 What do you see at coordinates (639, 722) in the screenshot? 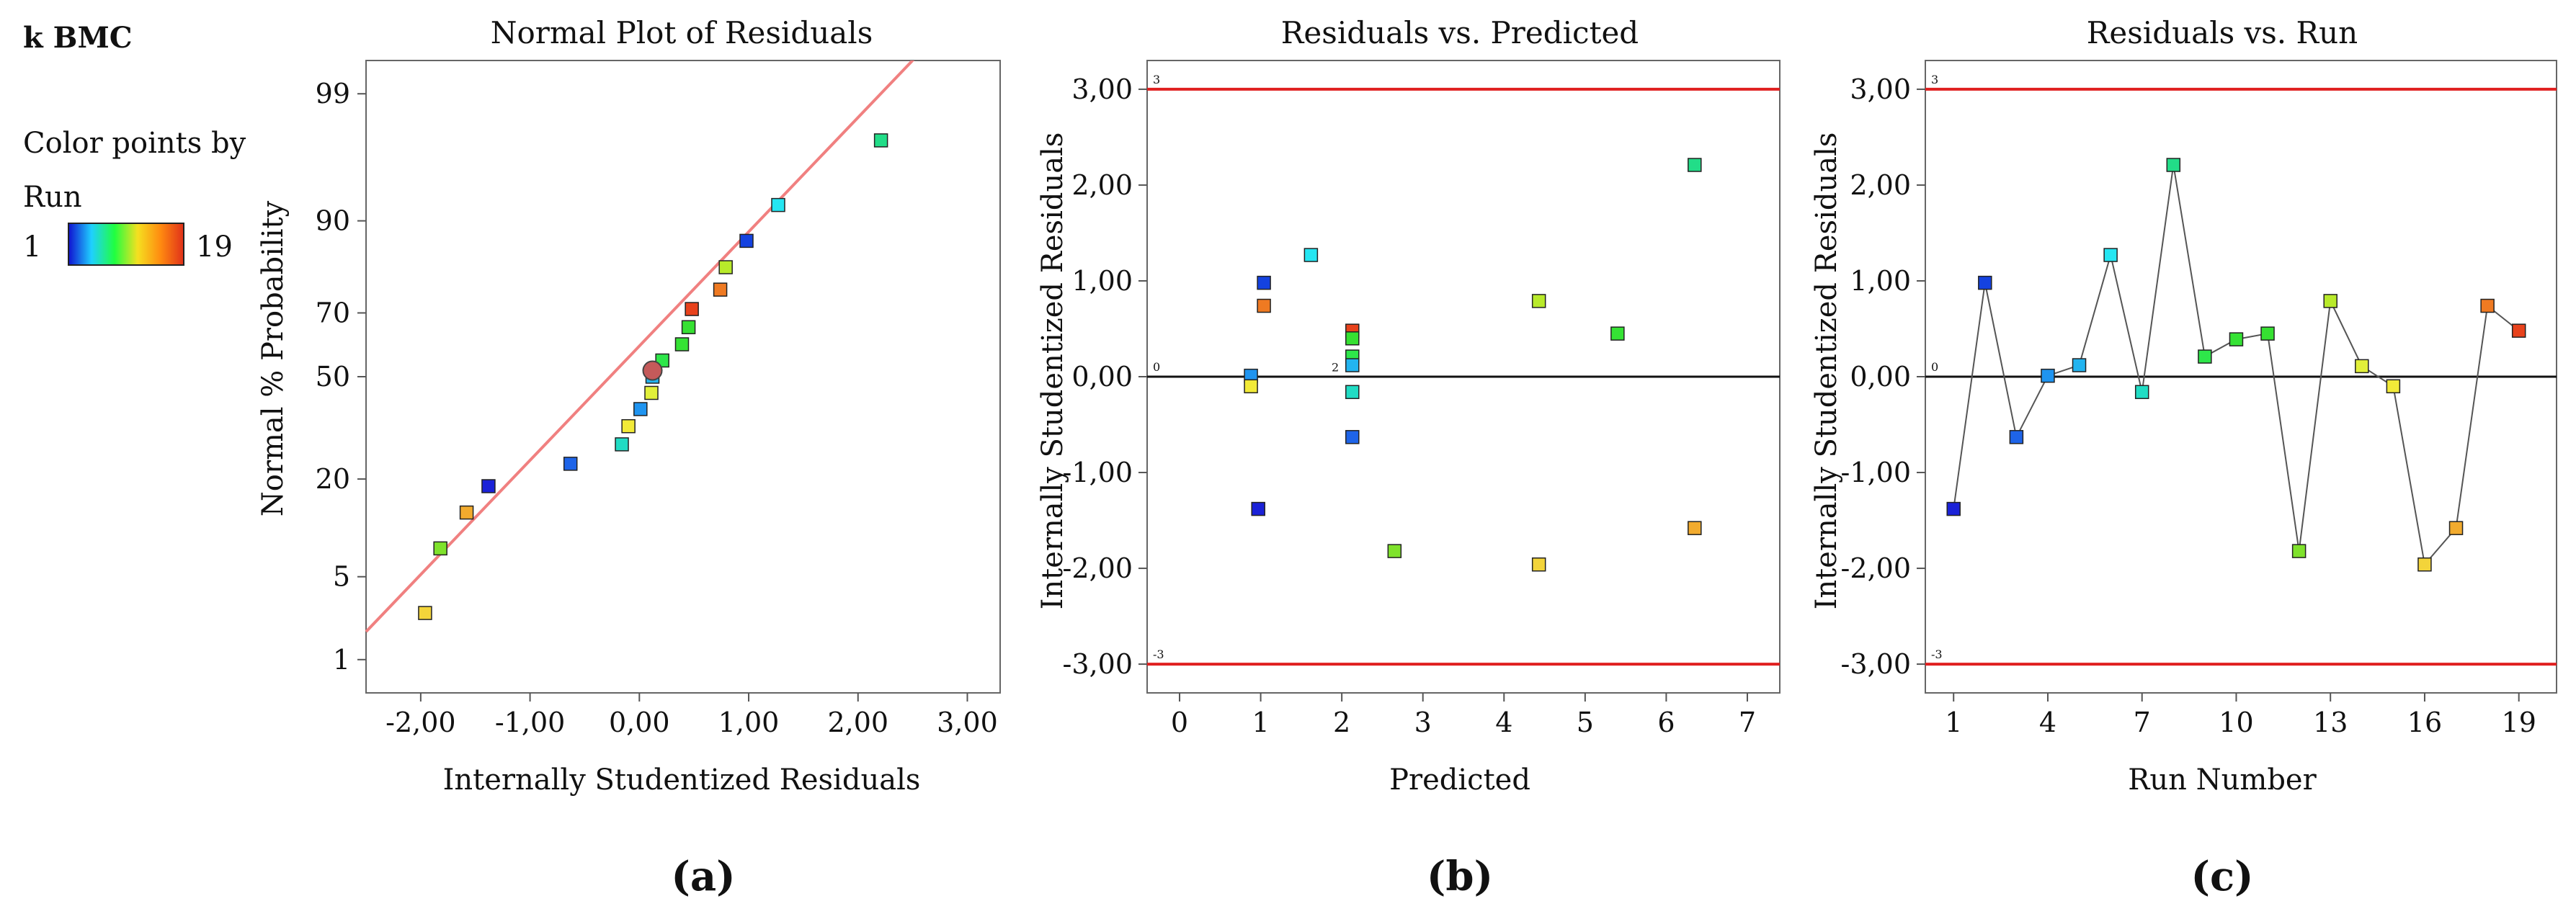
I see `x-tick-label: 0,00` at bounding box center [639, 722].